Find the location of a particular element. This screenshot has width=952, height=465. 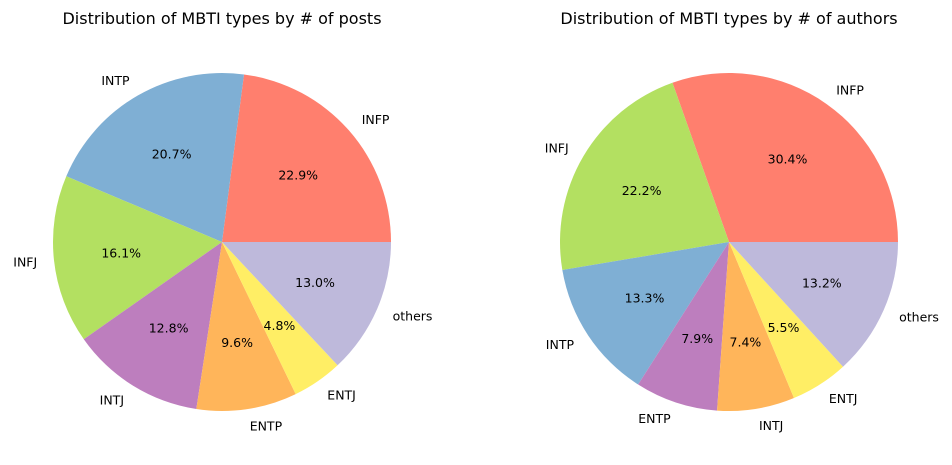

pie-slice-posts-intp is located at coordinates (155, 157).